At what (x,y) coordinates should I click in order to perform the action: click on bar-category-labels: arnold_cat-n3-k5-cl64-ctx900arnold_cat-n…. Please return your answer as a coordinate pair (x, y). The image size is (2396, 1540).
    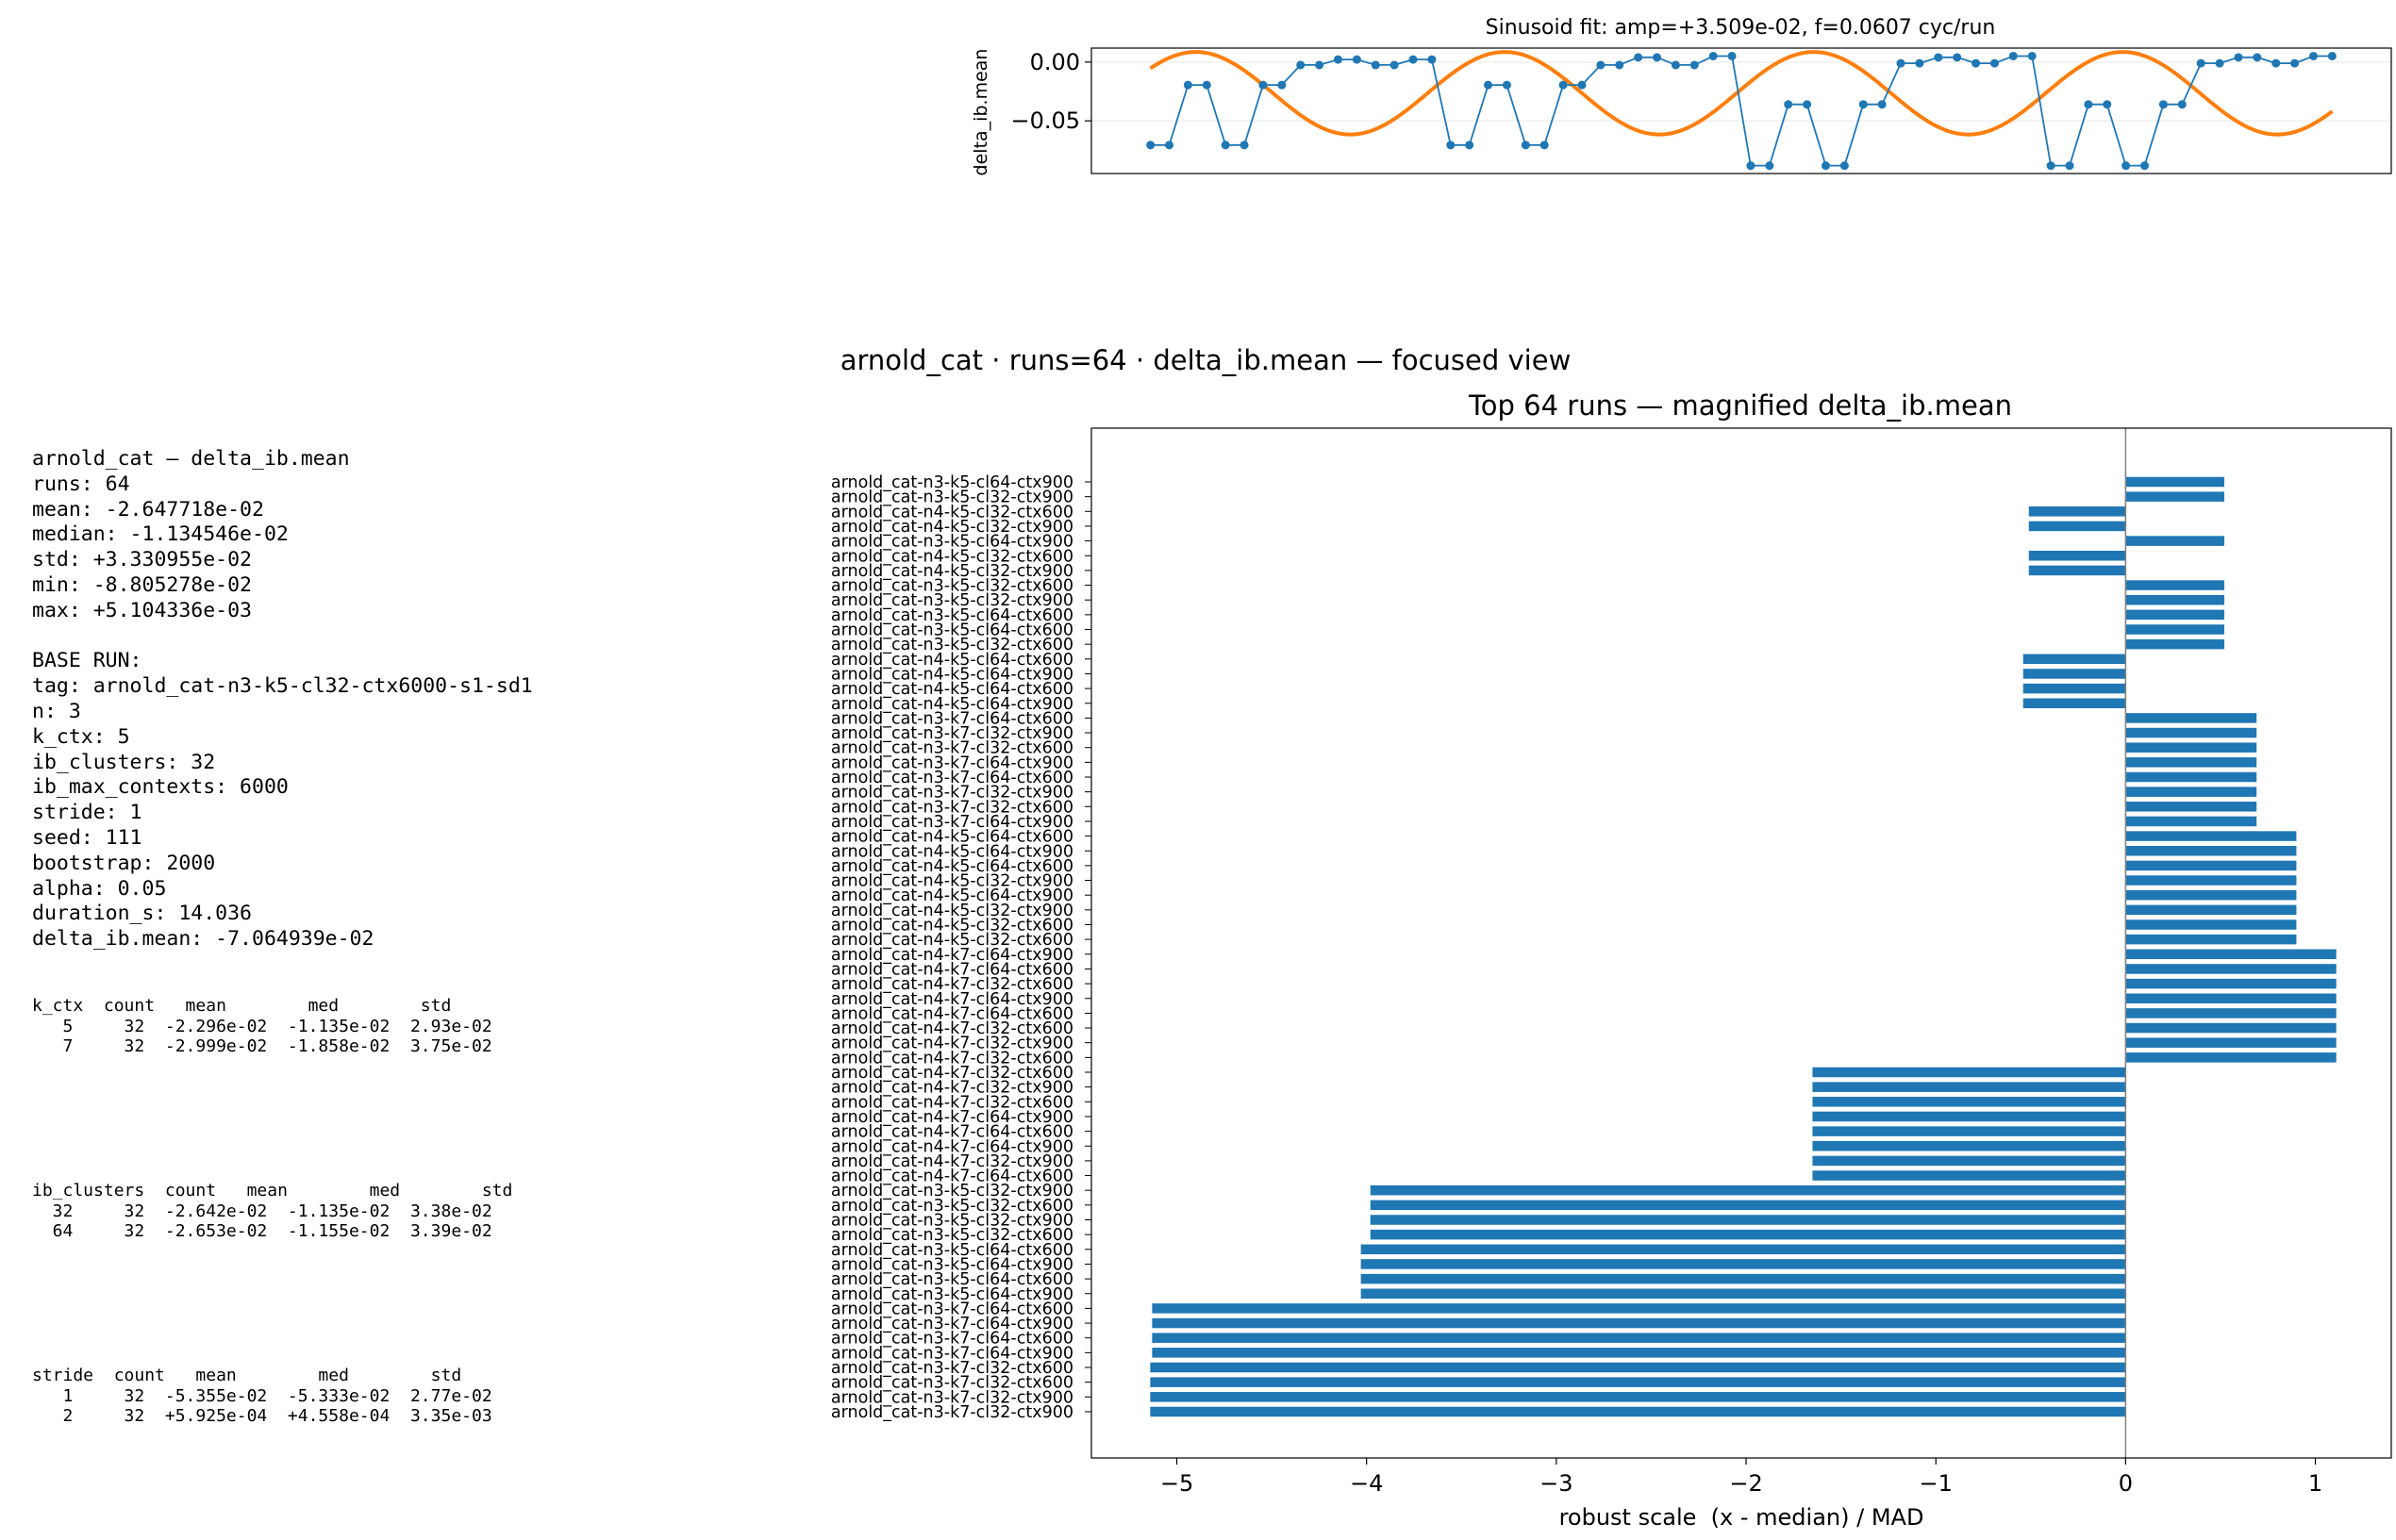
    Looking at the image, I should click on (961, 947).